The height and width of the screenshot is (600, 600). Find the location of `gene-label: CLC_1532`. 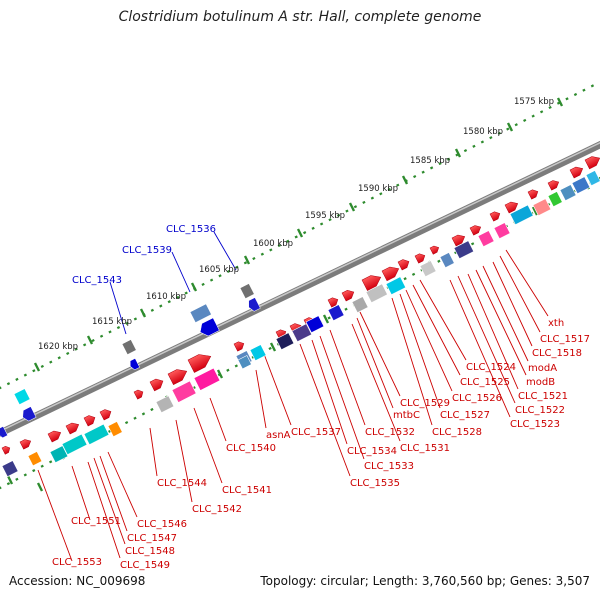

gene-label: CLC_1532 is located at coordinates (390, 432).